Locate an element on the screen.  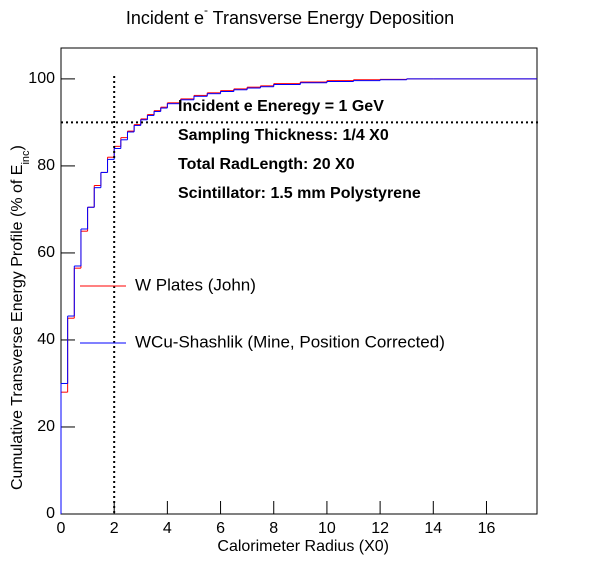
y-label-subscript: inc is located at coordinates (26, 157).